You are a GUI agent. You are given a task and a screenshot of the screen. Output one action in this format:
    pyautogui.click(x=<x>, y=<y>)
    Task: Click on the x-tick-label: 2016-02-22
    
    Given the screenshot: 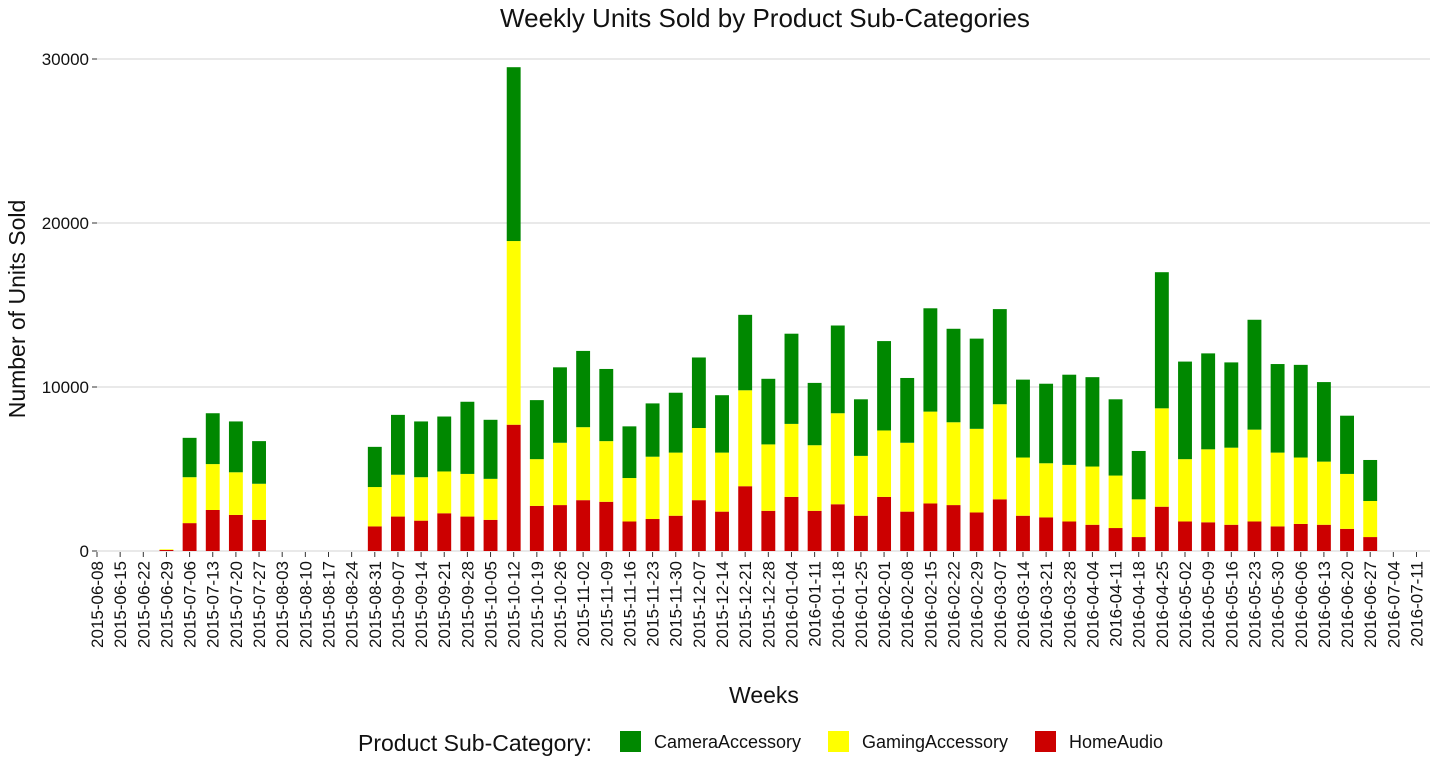 What is the action you would take?
    pyautogui.click(x=954, y=604)
    